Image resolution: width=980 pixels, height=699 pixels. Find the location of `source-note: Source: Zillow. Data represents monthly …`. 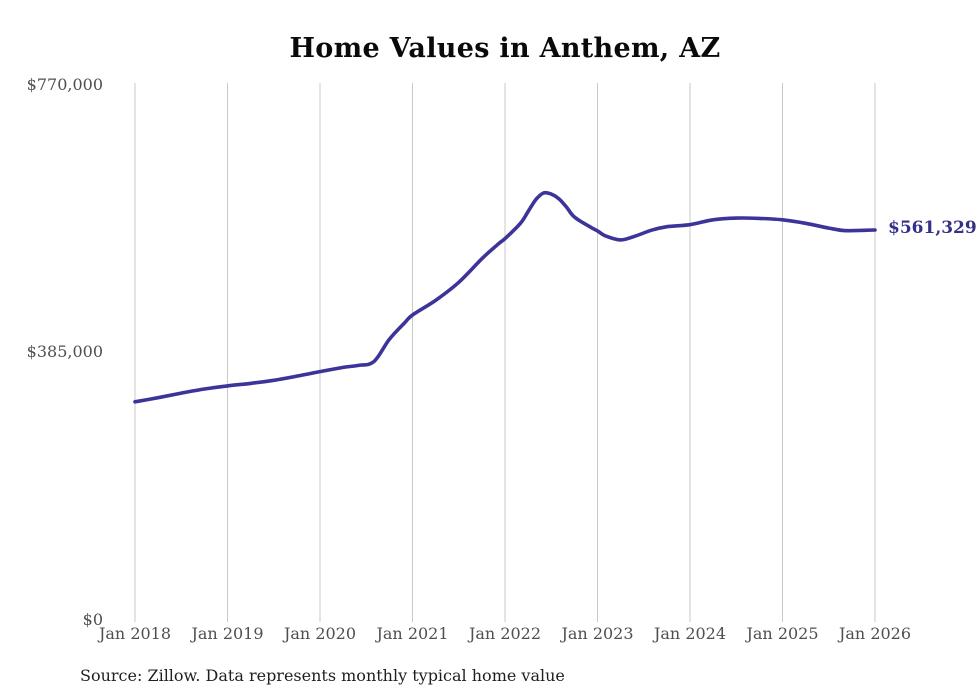

source-note: Source: Zillow. Data represents monthly … is located at coordinates (322, 675).